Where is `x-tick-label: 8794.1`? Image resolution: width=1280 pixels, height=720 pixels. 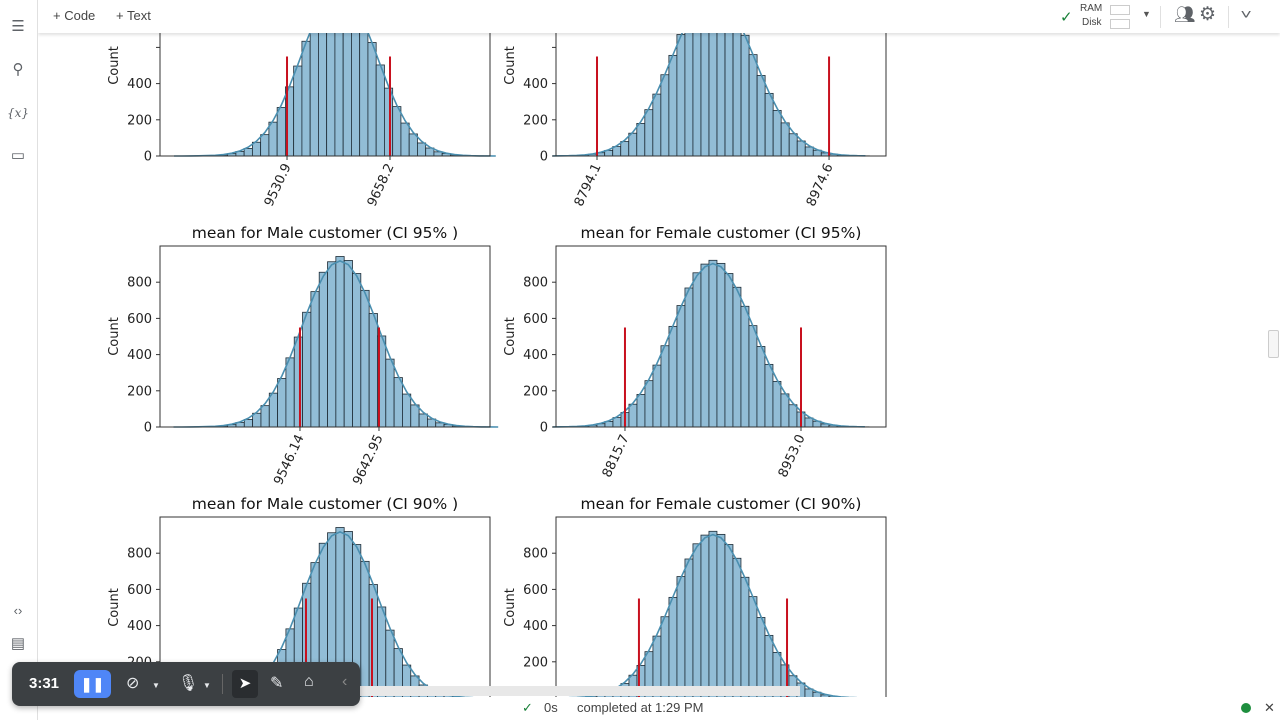 x-tick-label: 8794.1 is located at coordinates (588, 185).